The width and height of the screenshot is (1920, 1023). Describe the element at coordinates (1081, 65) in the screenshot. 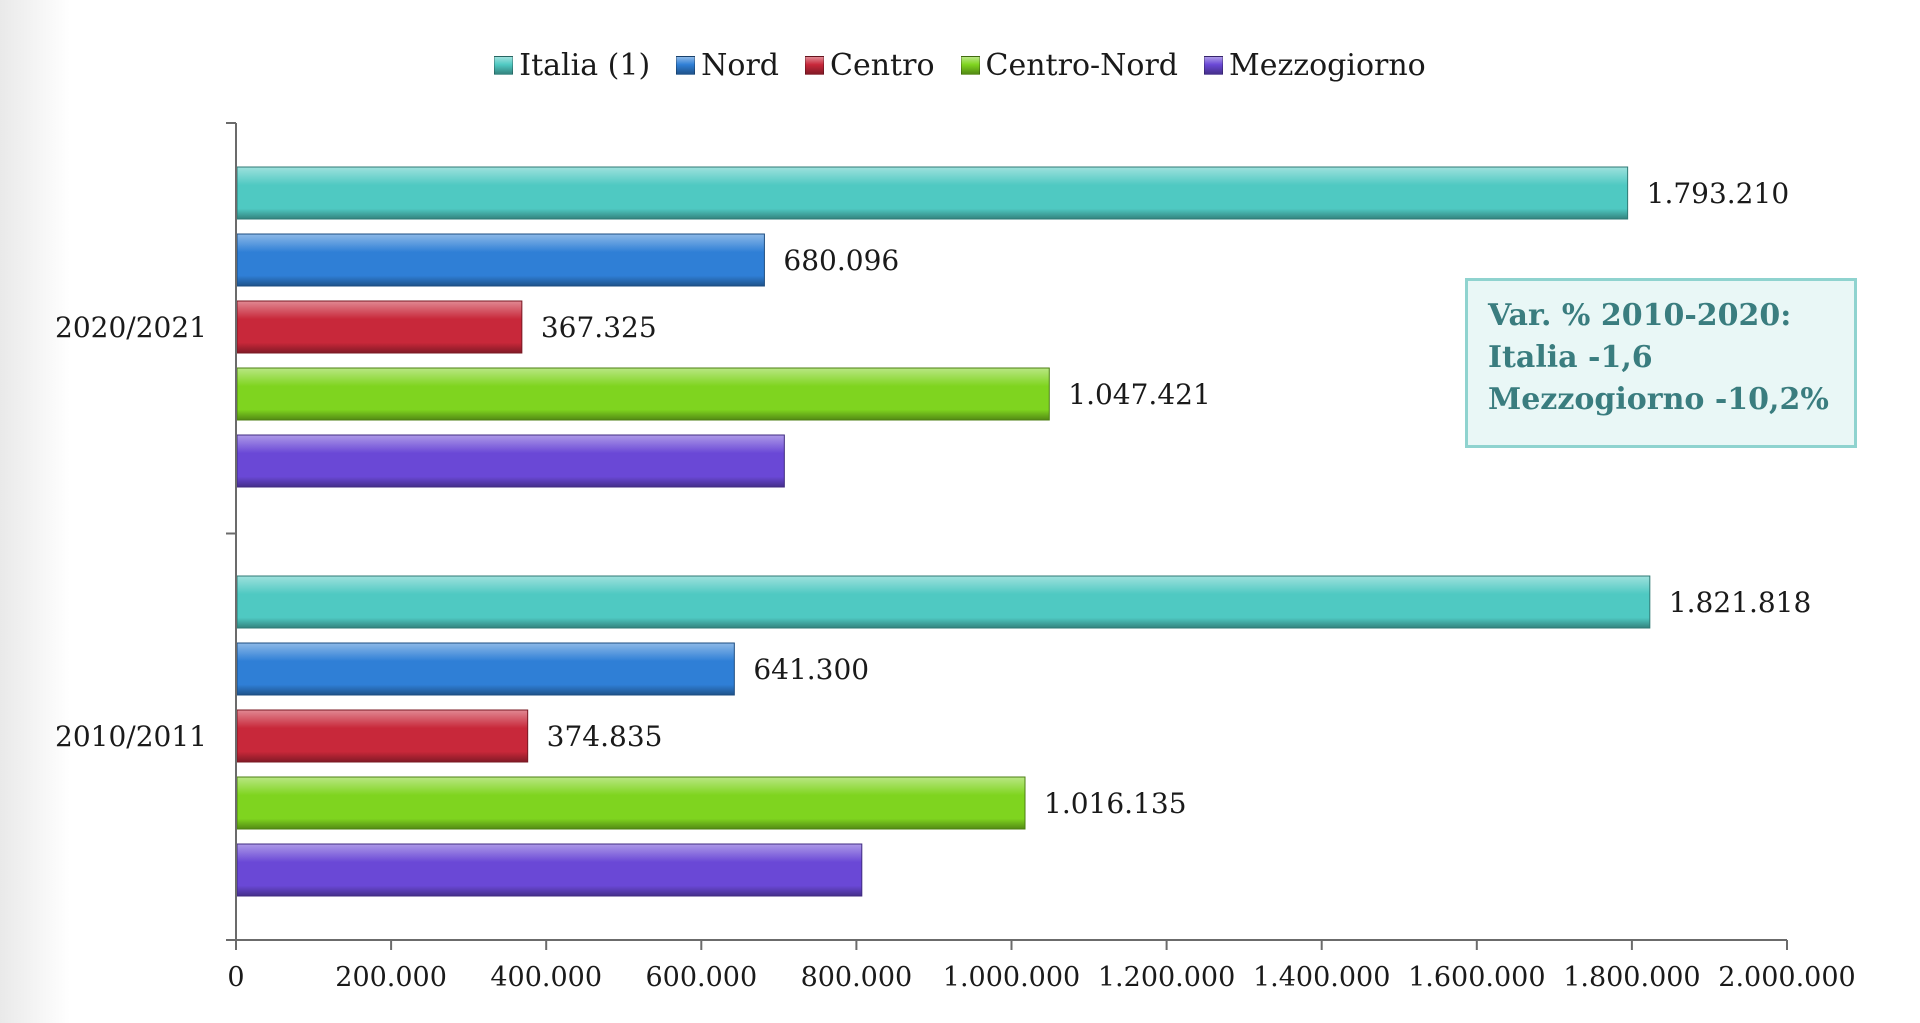

I see `legend-label: Centro-Nord` at that location.